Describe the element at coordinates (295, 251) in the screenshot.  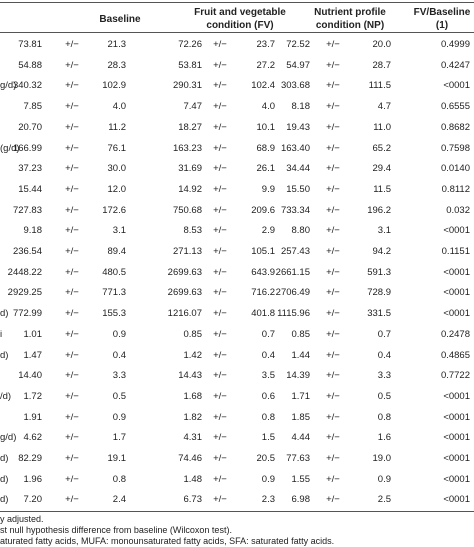
I see `np-mean: 257.43` at that location.